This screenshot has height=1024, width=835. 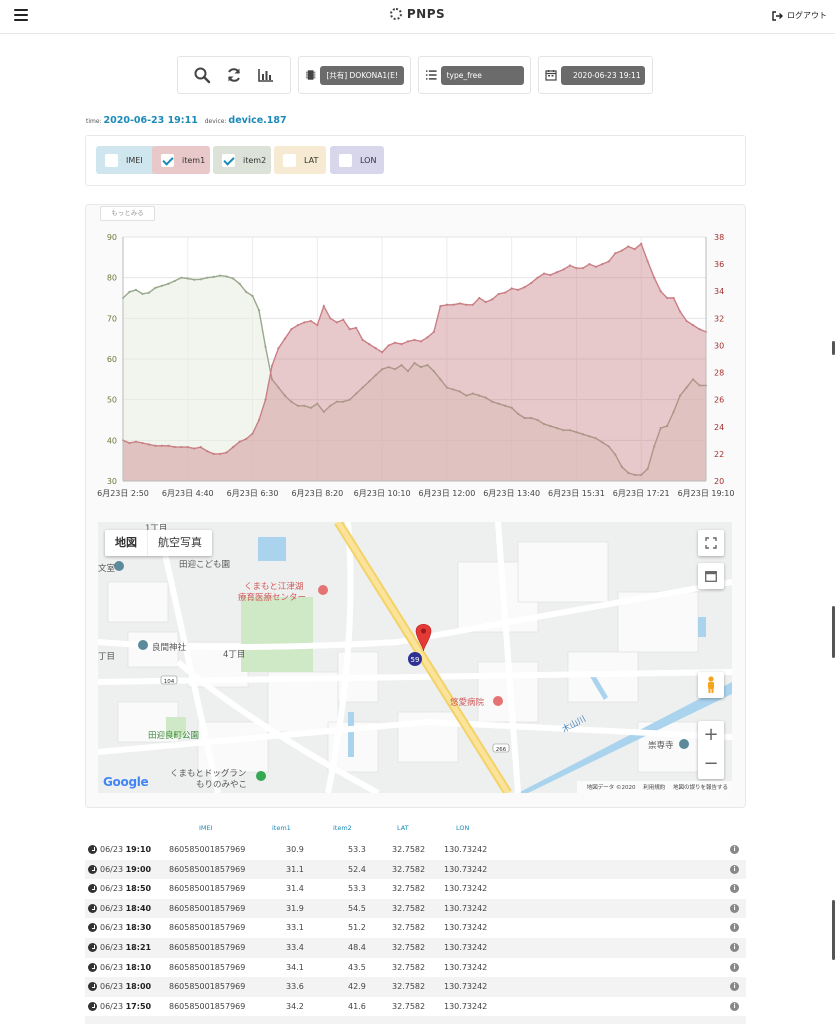 What do you see at coordinates (654, 788) in the screenshot?
I see `terms-link: 利用規約` at bounding box center [654, 788].